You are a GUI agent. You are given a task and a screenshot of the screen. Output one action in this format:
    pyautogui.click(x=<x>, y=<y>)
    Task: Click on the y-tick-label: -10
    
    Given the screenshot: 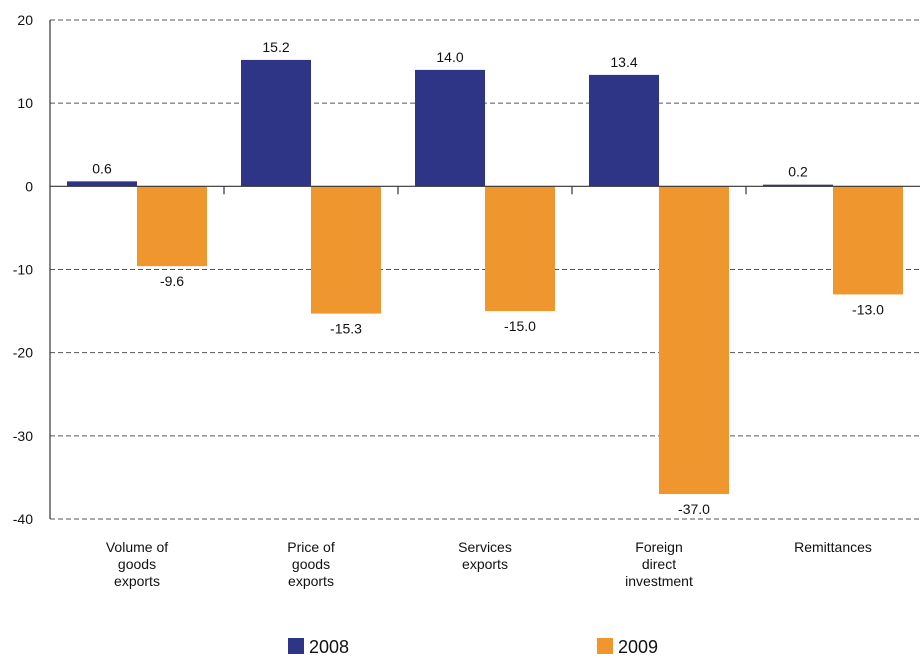 What is the action you would take?
    pyautogui.click(x=23, y=270)
    